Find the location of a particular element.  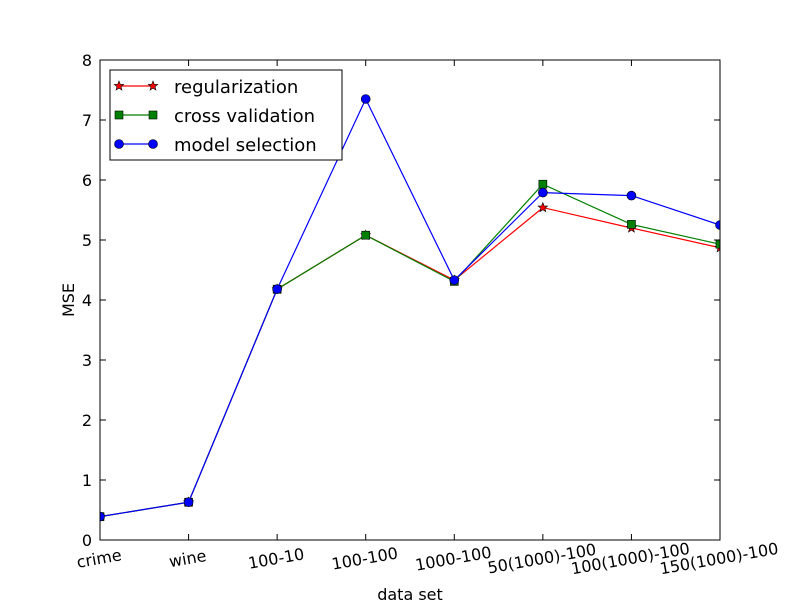

y-tick-label: 2 is located at coordinates (87, 420).